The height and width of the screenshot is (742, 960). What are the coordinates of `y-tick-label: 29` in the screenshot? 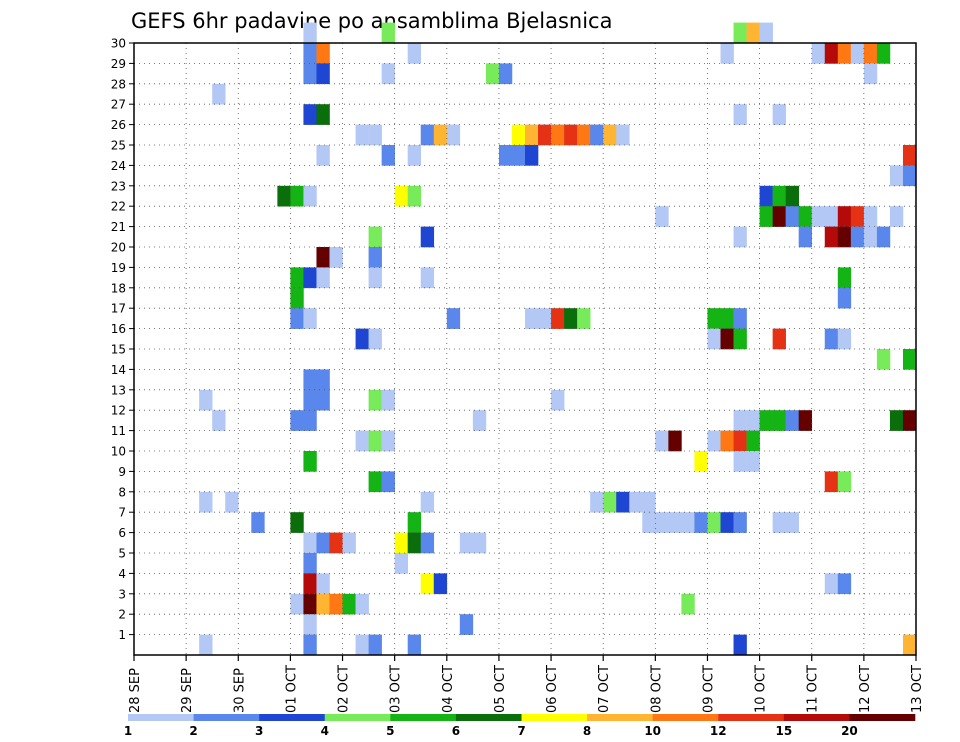 It's located at (118, 64).